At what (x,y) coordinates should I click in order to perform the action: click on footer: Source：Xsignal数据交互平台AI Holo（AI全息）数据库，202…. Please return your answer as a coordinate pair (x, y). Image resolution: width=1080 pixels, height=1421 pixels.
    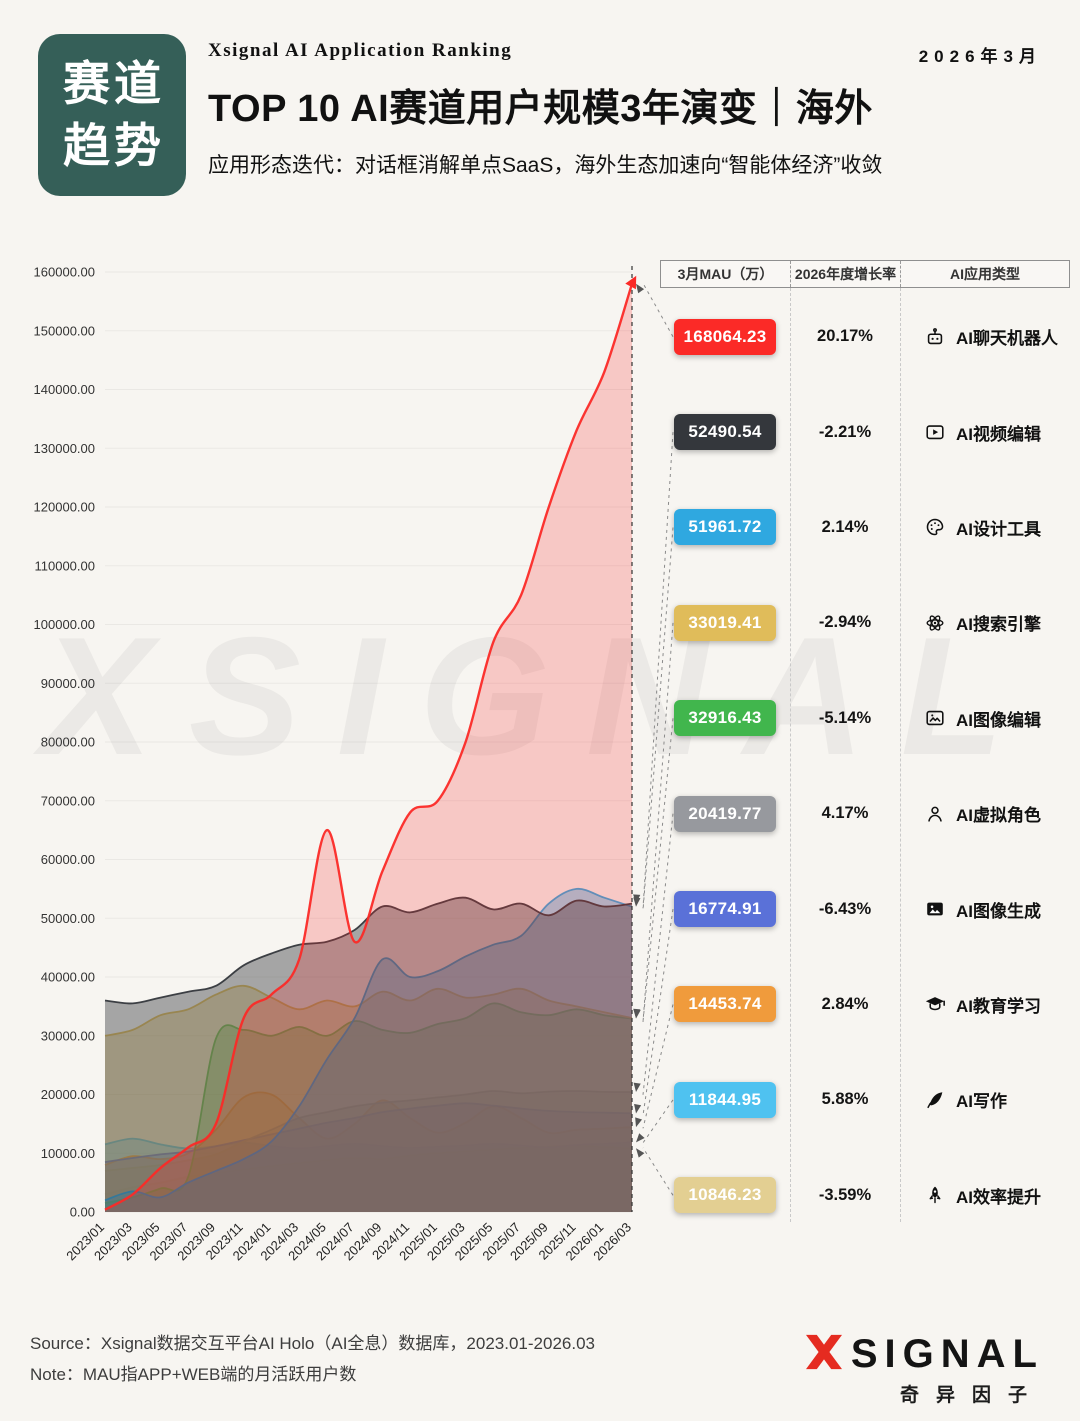
    Looking at the image, I should click on (537, 1367).